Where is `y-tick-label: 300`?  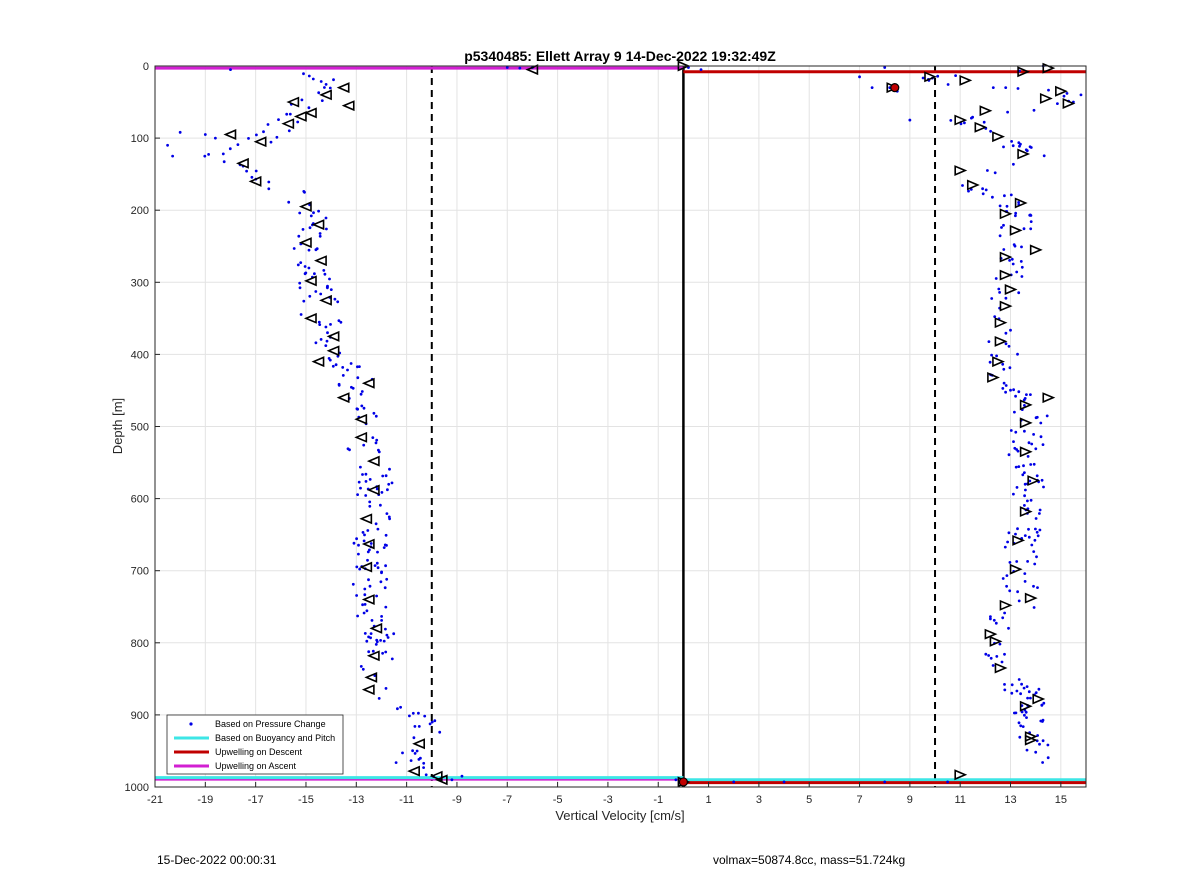 y-tick-label: 300 is located at coordinates (140, 283).